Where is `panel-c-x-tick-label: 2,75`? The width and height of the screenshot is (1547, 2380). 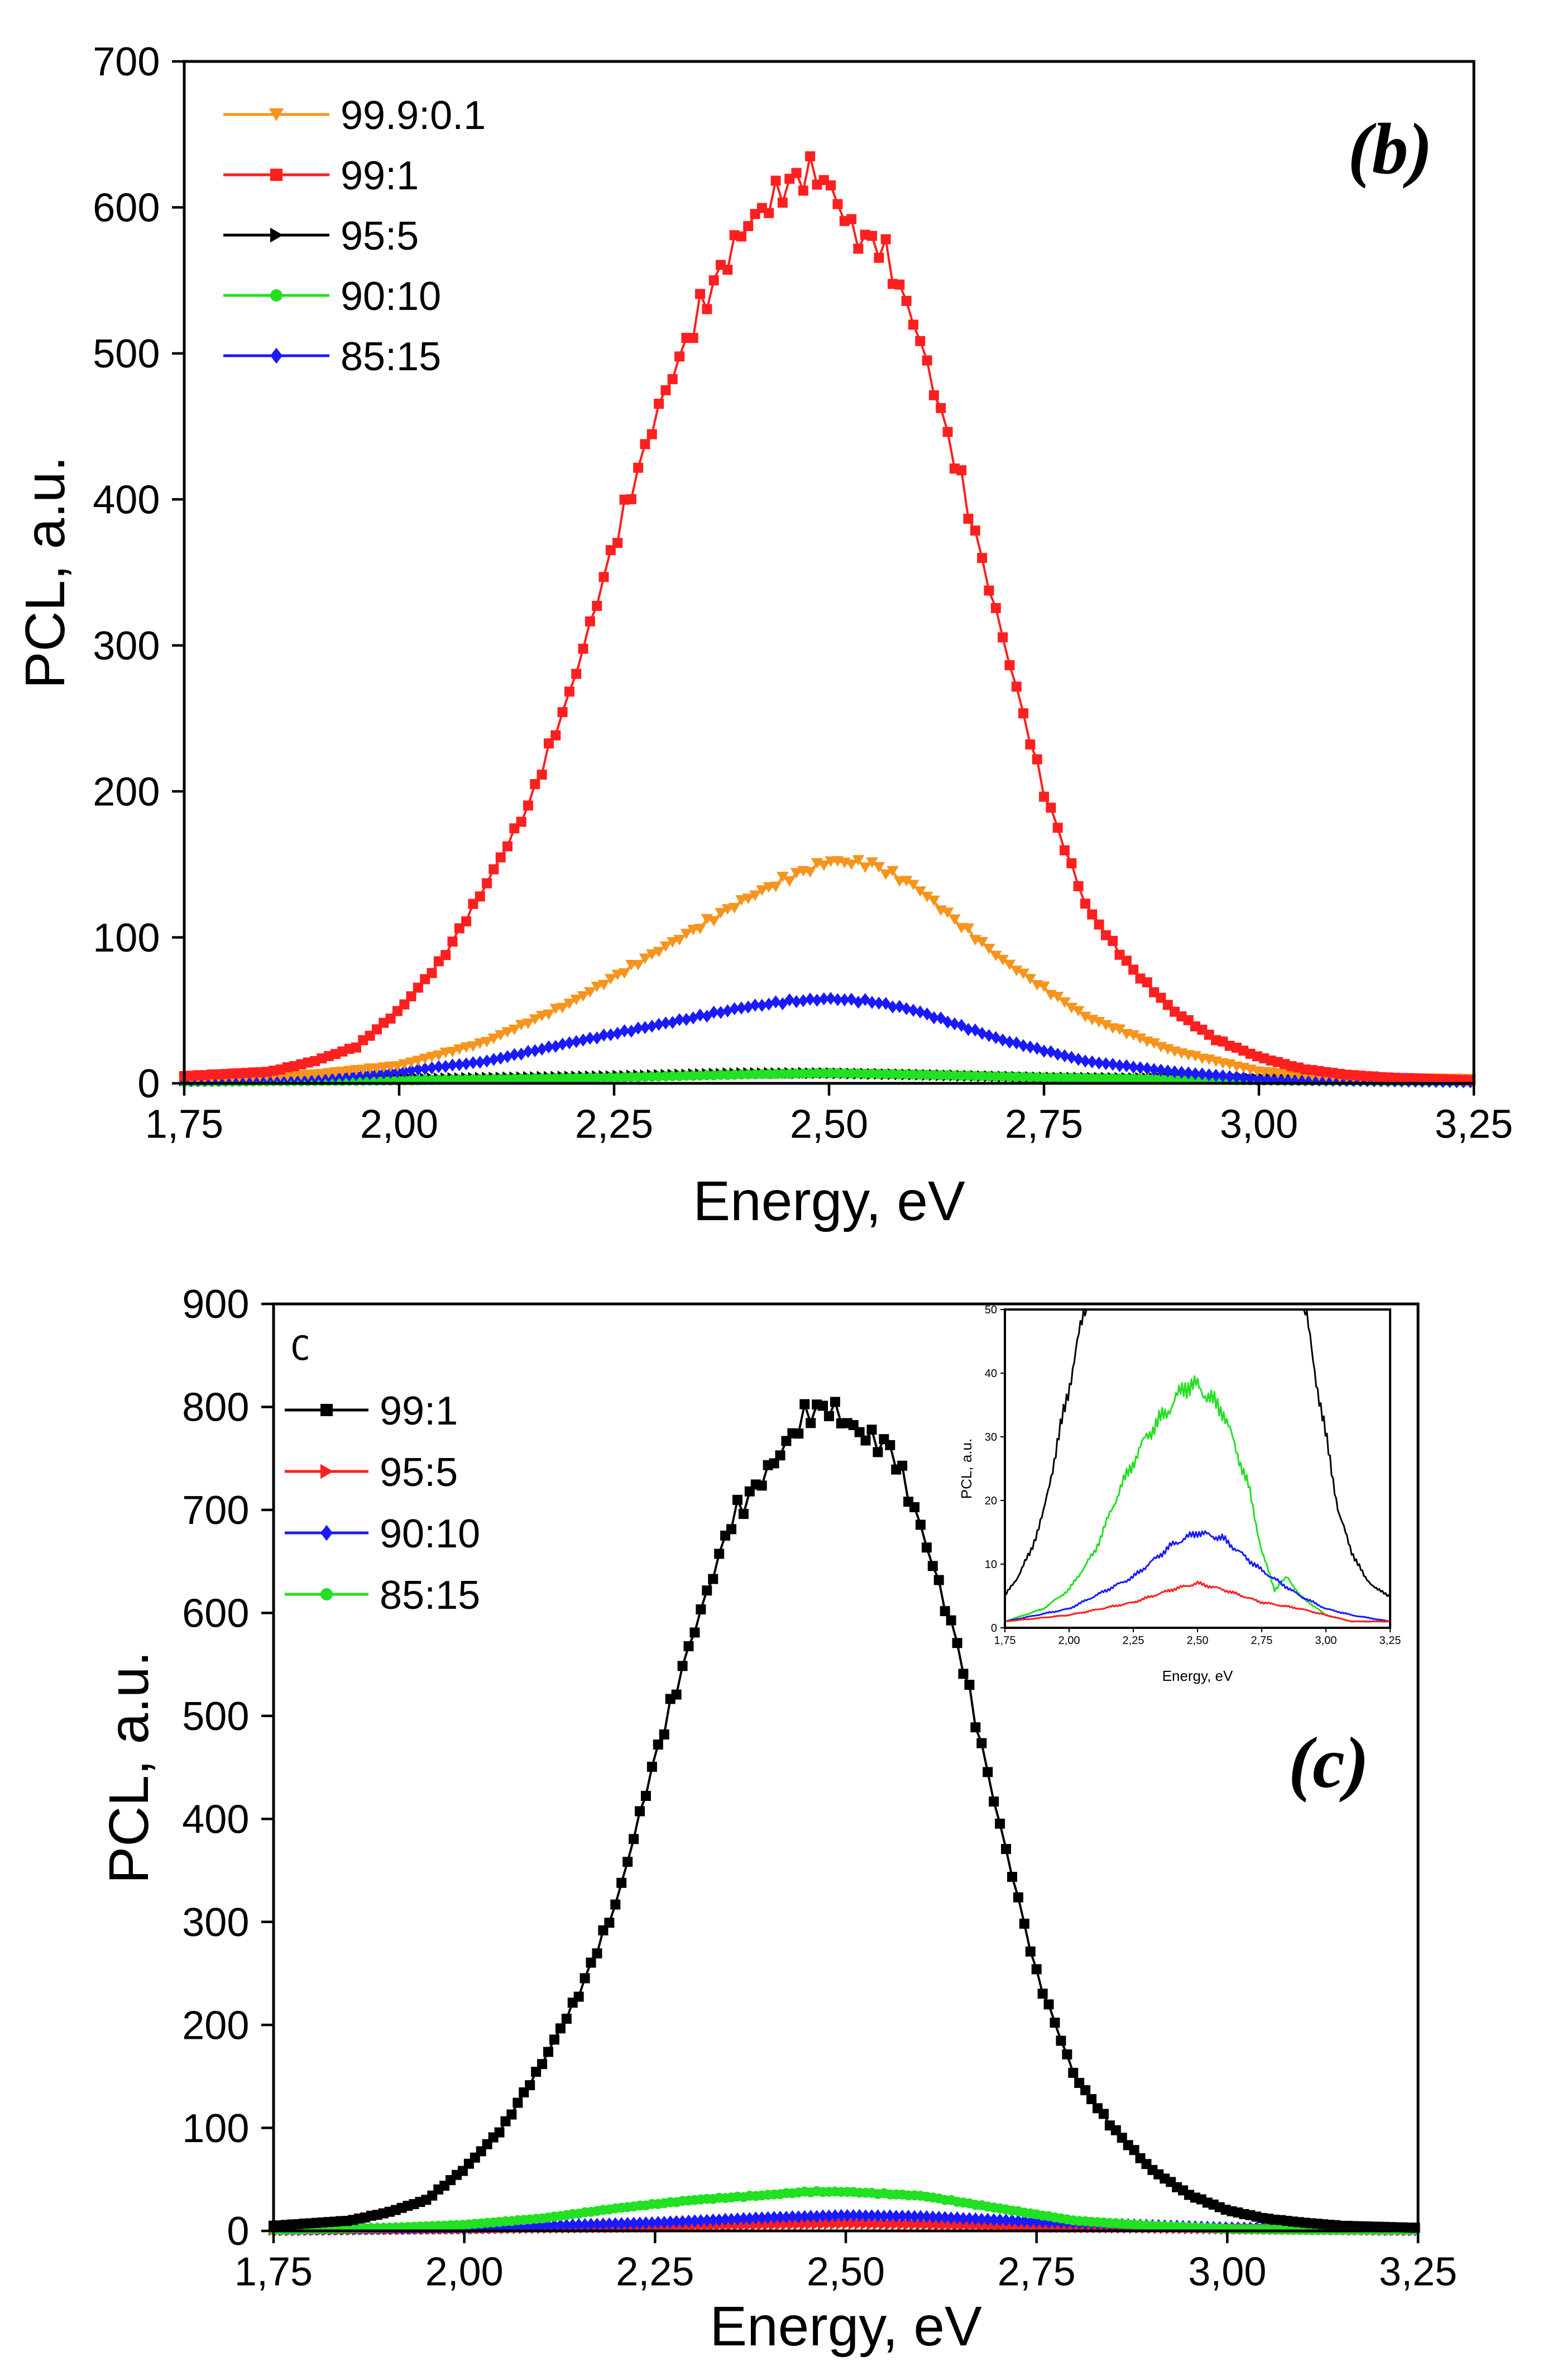
panel-c-x-tick-label: 2,75 is located at coordinates (1037, 2272).